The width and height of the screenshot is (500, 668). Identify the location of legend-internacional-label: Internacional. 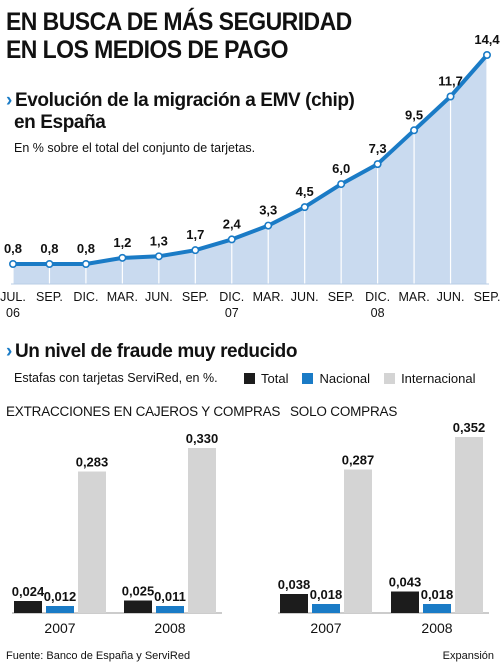
(438, 378).